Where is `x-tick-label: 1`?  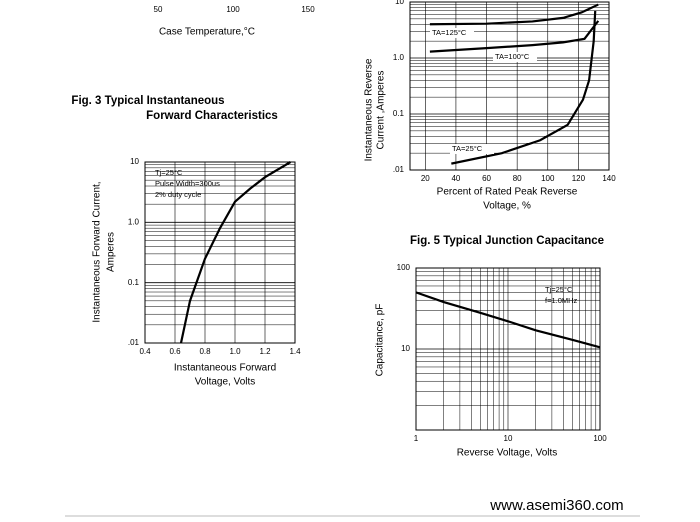
x-tick-label: 1 is located at coordinates (416, 438).